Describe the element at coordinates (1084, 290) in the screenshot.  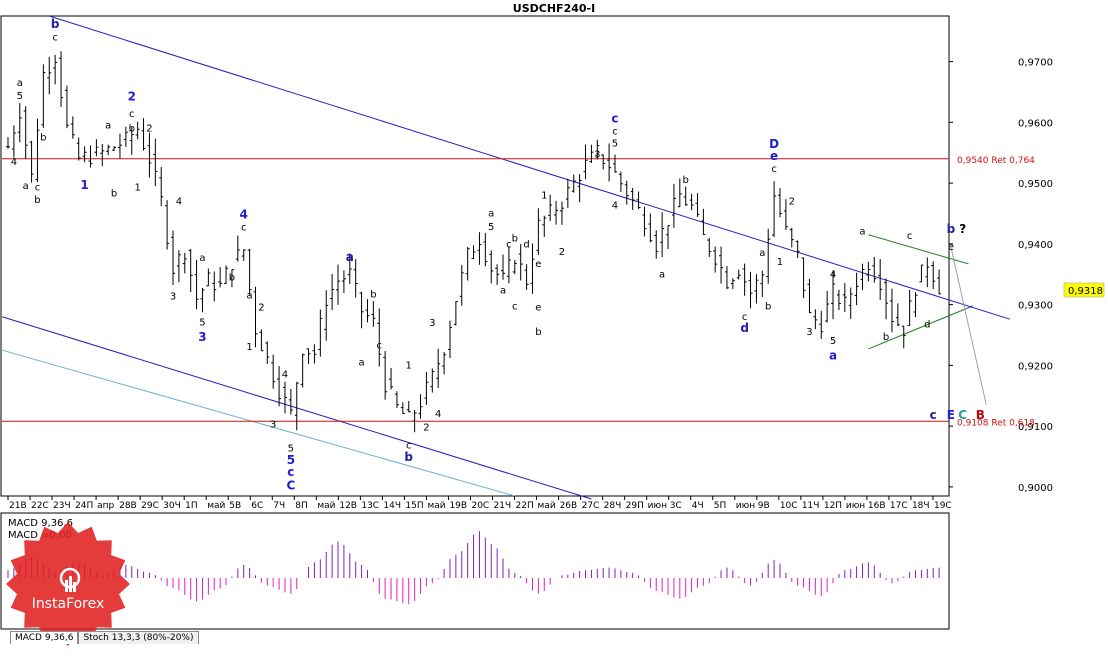
I see `current-price-tag: 0,9318` at that location.